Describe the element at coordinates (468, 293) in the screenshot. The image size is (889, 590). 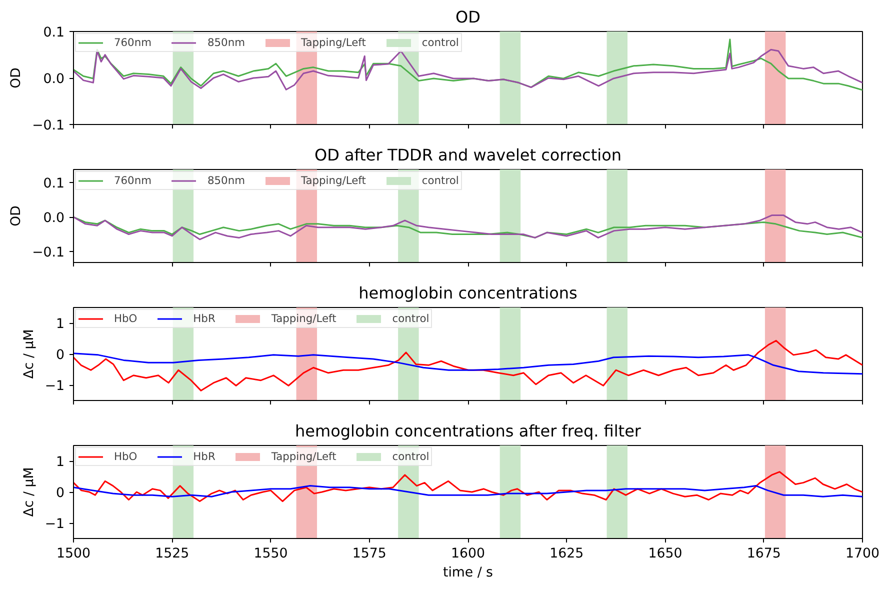
I see `chart-title: hemoglobin concentrations` at that location.